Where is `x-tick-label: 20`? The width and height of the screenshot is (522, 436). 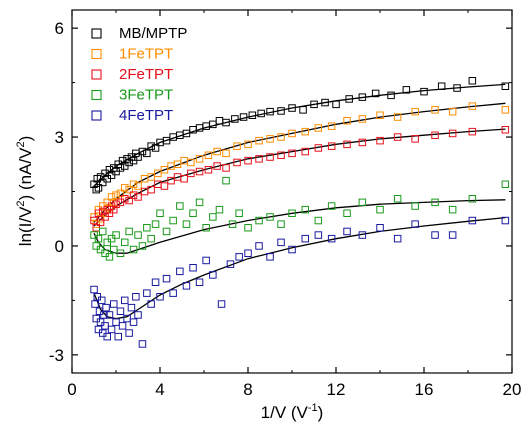 x-tick-label: 20 is located at coordinates (512, 389).